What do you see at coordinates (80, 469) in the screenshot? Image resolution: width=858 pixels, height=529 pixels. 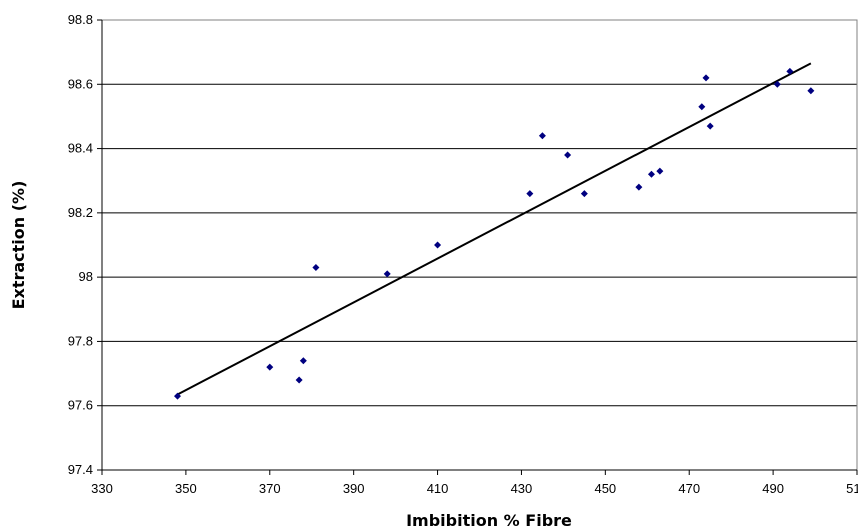 I see `y-tick-label: 97.4` at bounding box center [80, 469].